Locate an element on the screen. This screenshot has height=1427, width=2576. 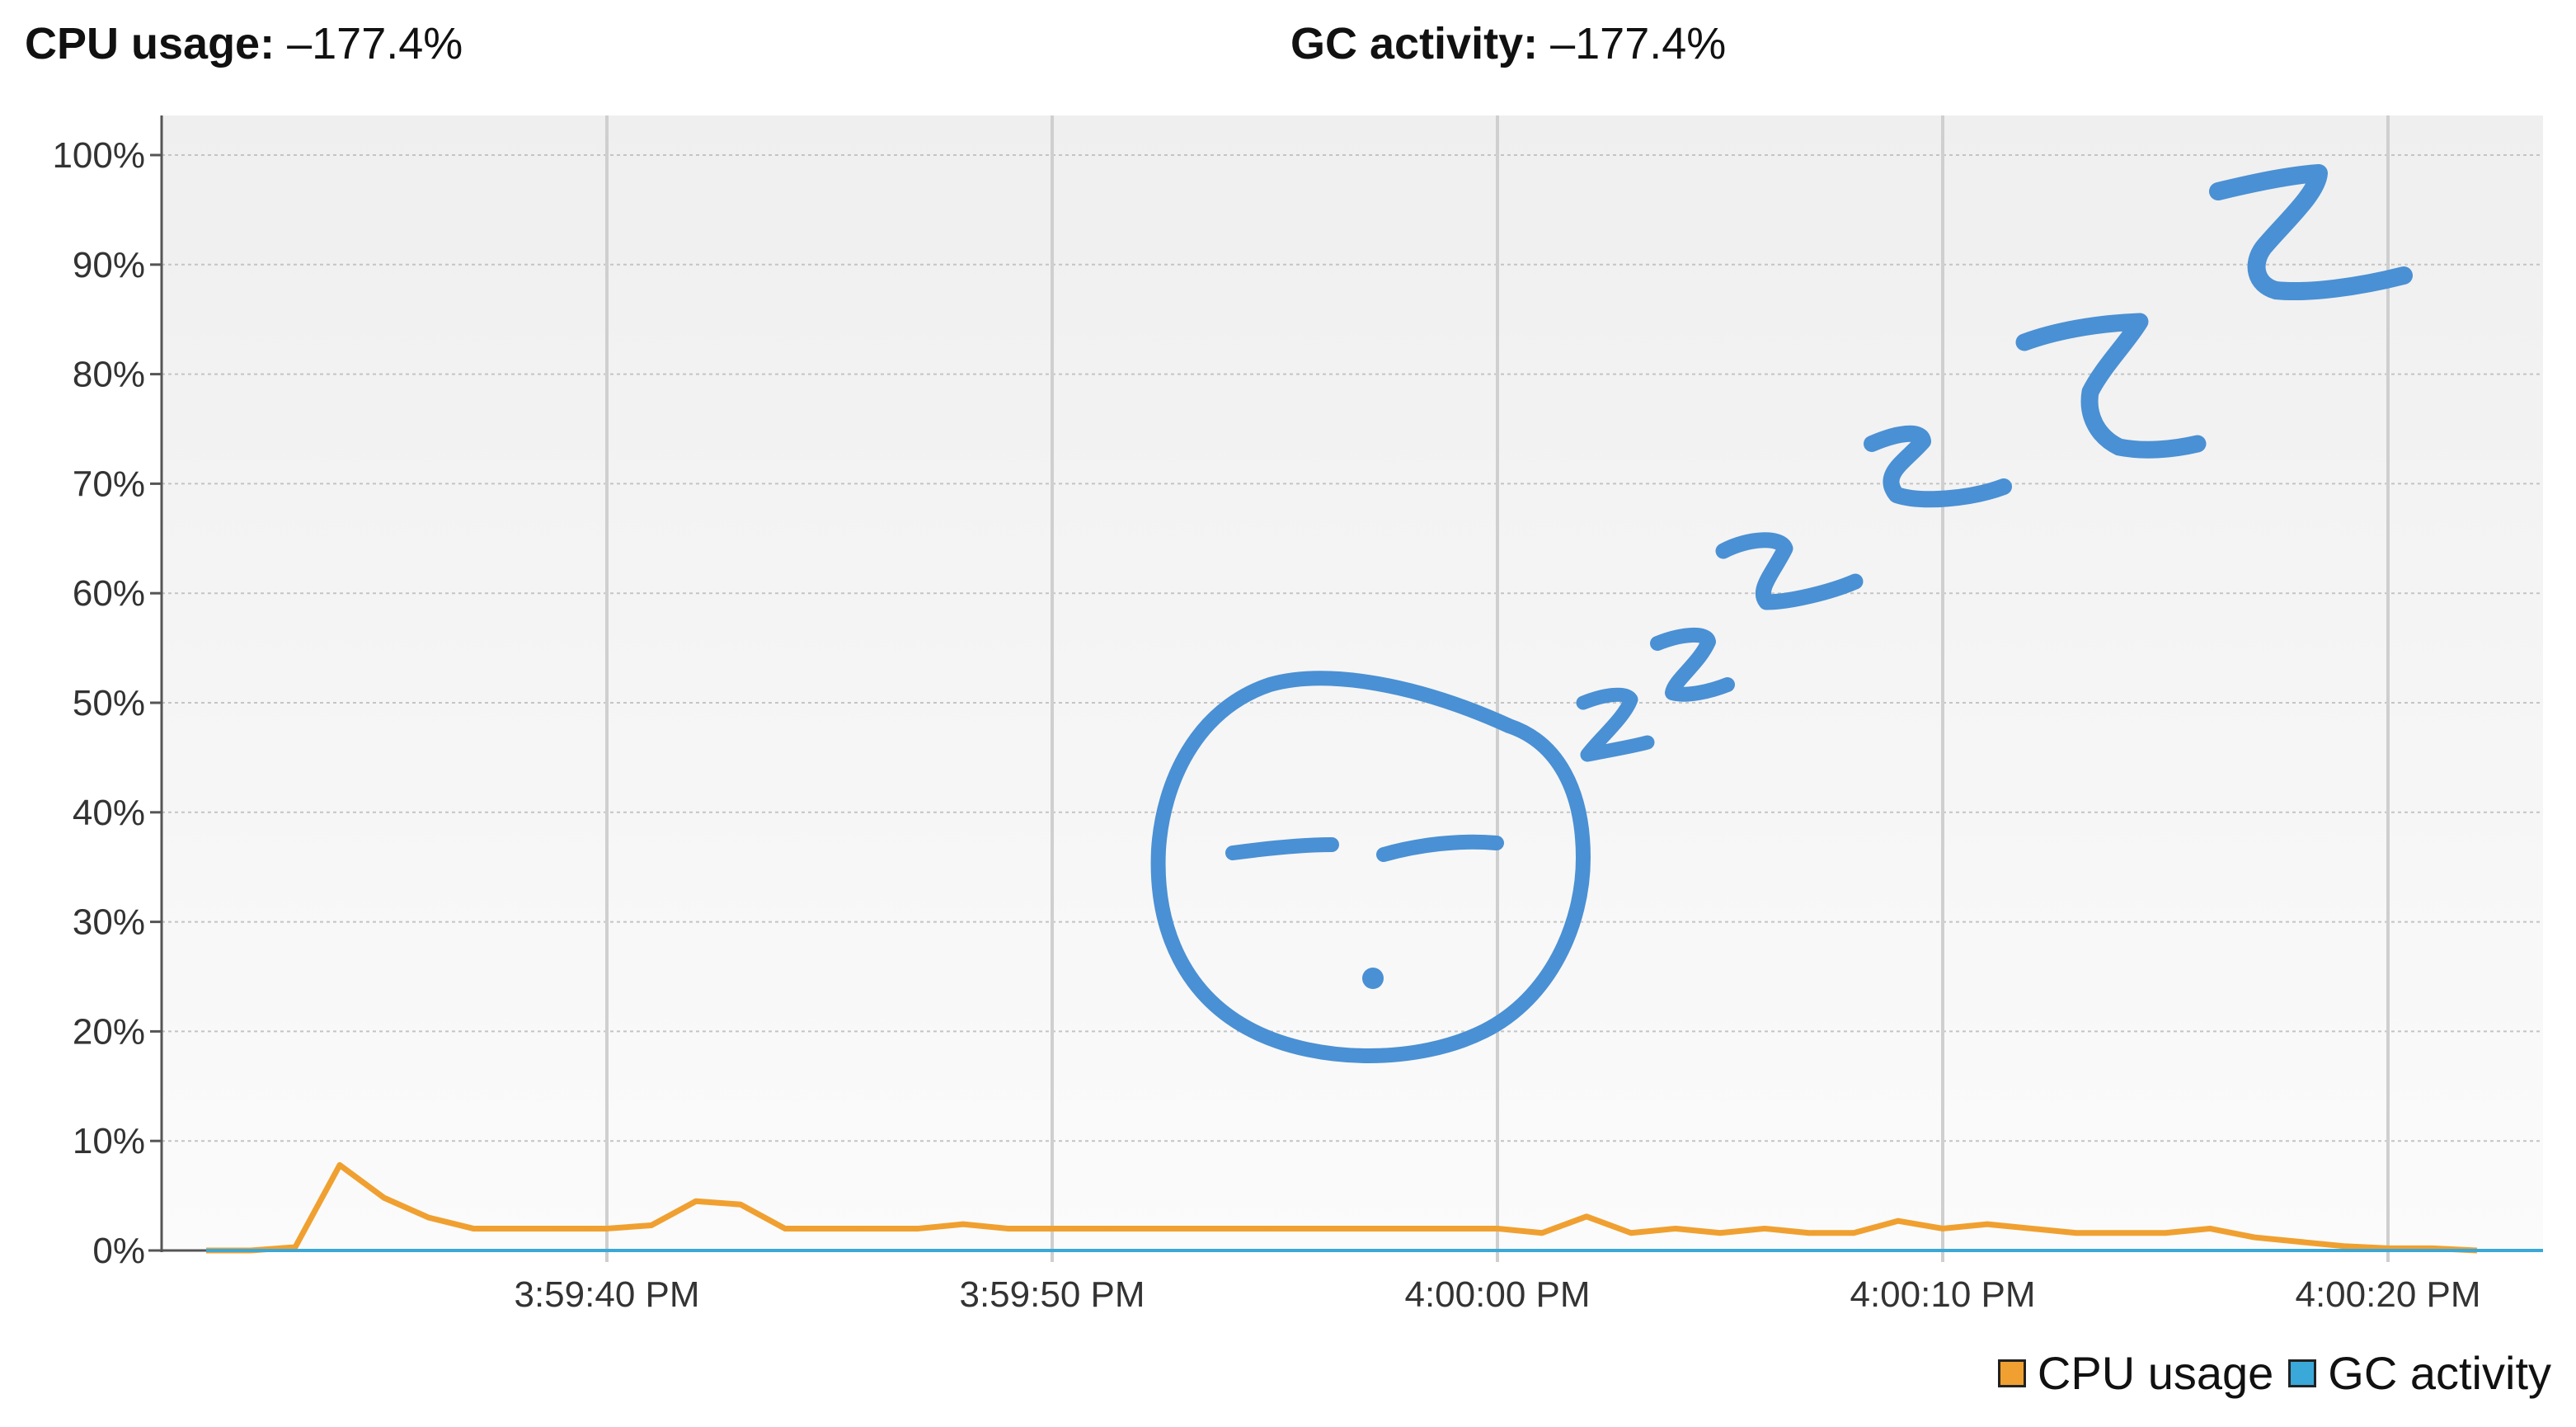
legend-cpu-label: CPU usage is located at coordinates (2155, 1373).